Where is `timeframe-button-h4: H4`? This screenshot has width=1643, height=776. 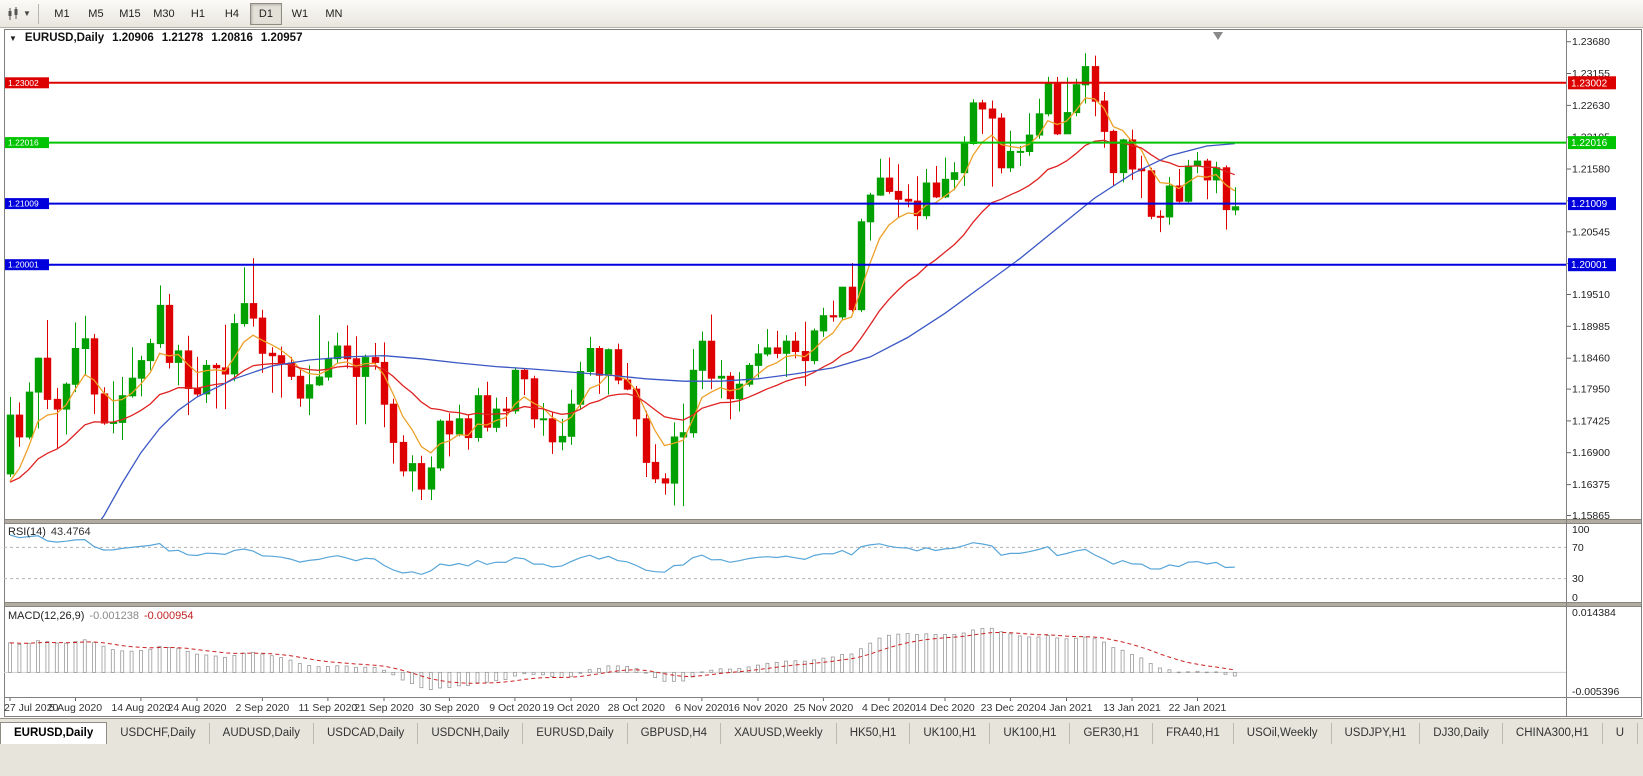 timeframe-button-h4: H4 is located at coordinates (231, 13).